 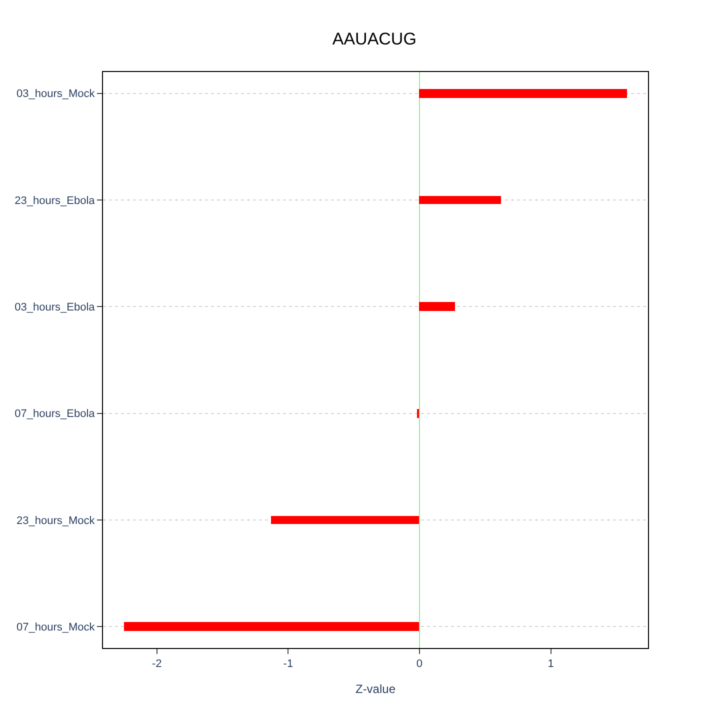 I want to click on x-tick-label: 1, so click(x=551, y=664).